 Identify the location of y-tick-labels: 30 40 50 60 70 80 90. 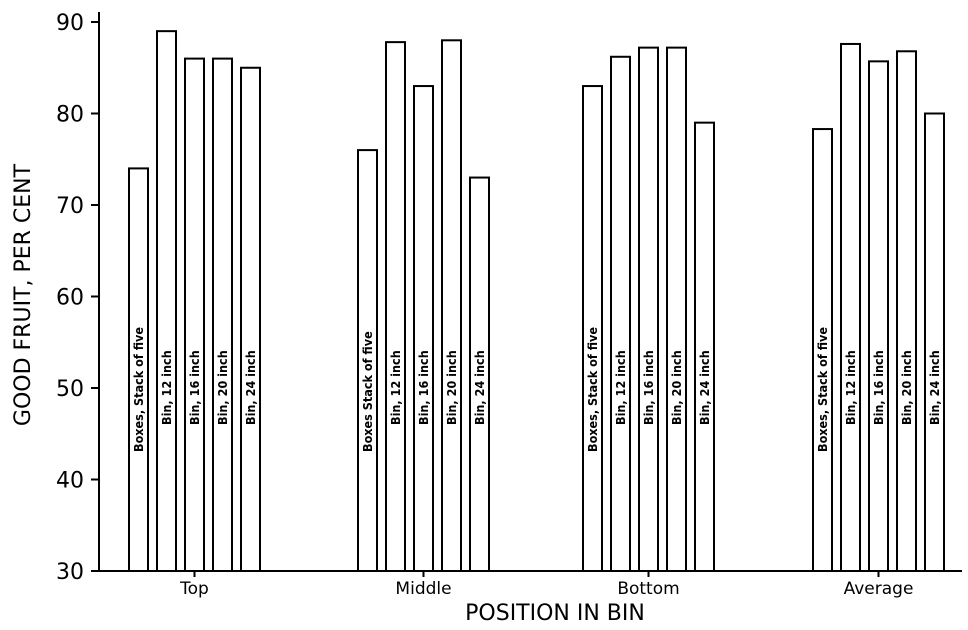
(77, 298).